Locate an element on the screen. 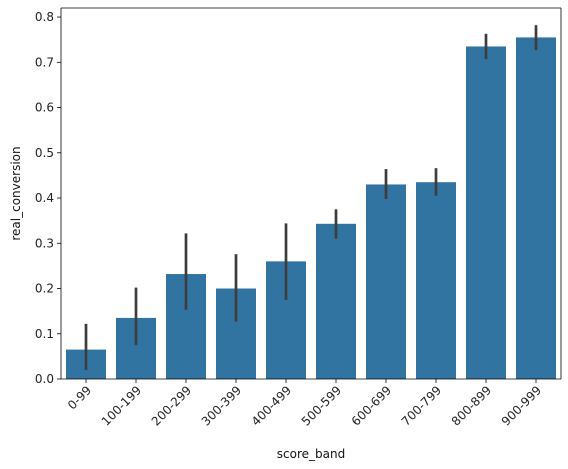 This screenshot has width=568, height=469. y-tick-label: 0.1 is located at coordinates (44, 334).